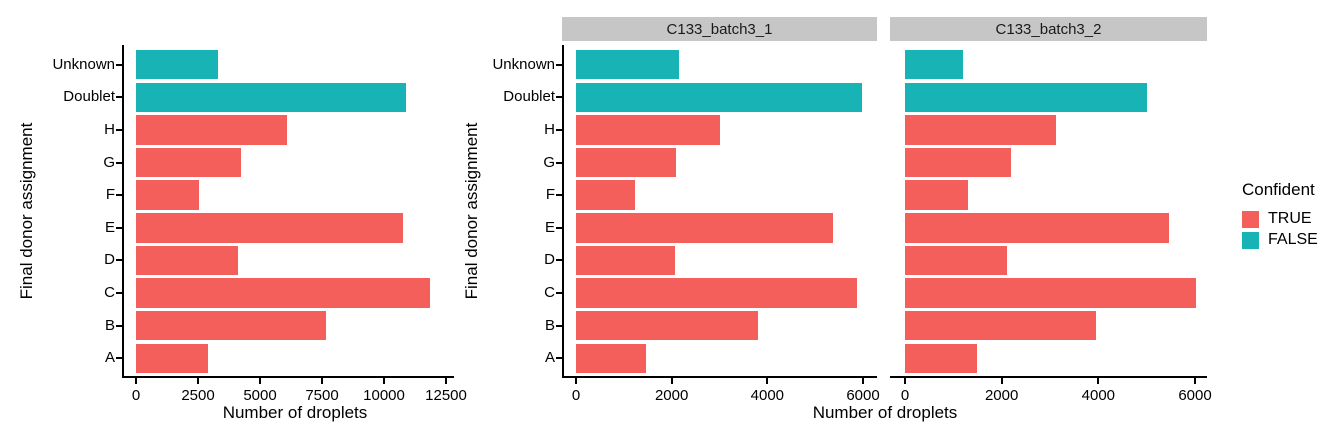 This screenshot has height=447, width=1344. I want to click on legend-item-true: TRUE, so click(1280, 219).